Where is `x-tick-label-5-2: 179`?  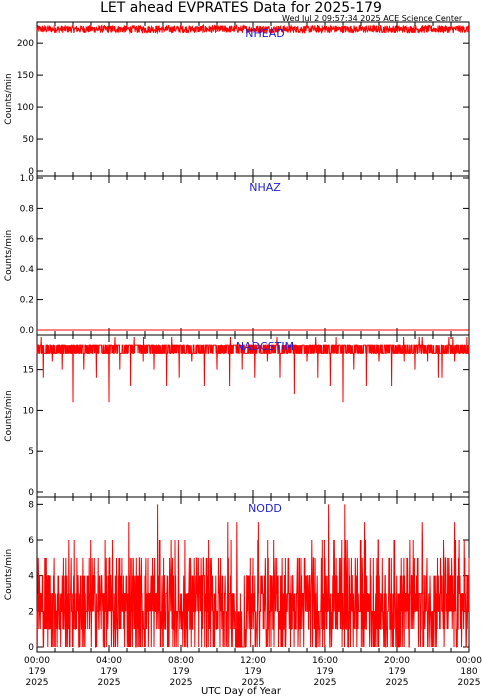
x-tick-label-5-2: 179 is located at coordinates (396, 672).